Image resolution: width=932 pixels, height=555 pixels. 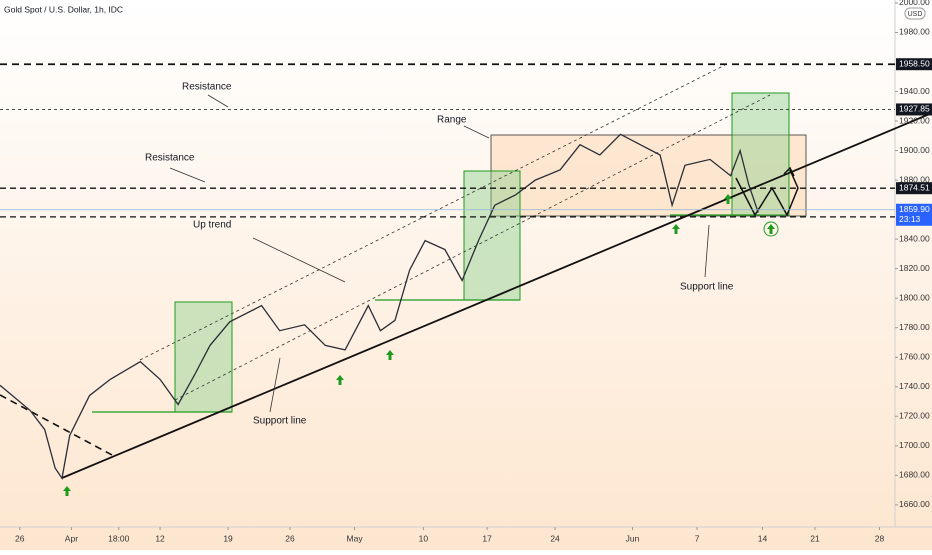 I want to click on x-tick-label: 12, so click(x=160, y=538).